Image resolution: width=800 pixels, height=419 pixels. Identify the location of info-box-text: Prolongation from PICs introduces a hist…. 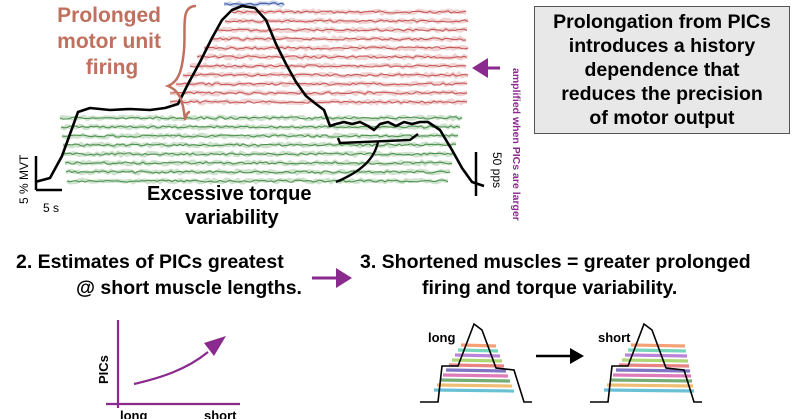
(662, 70).